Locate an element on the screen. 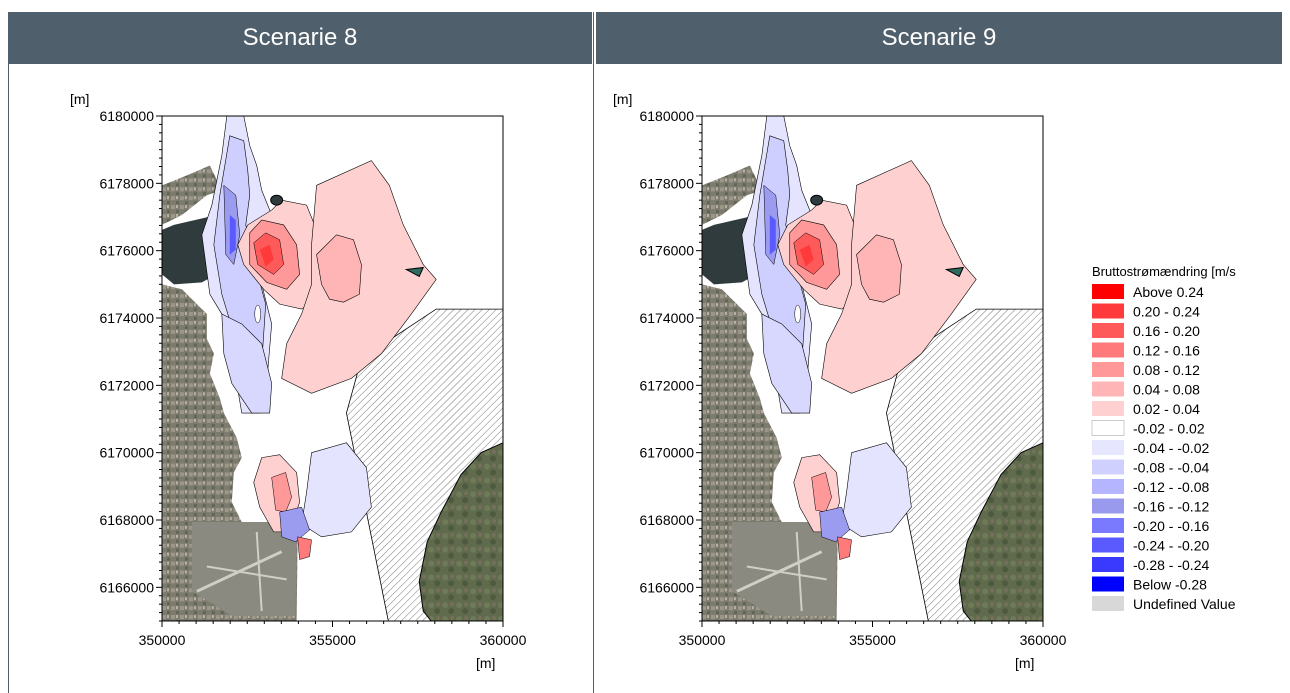 The height and width of the screenshot is (693, 1290). left-border is located at coordinates (8, 352).